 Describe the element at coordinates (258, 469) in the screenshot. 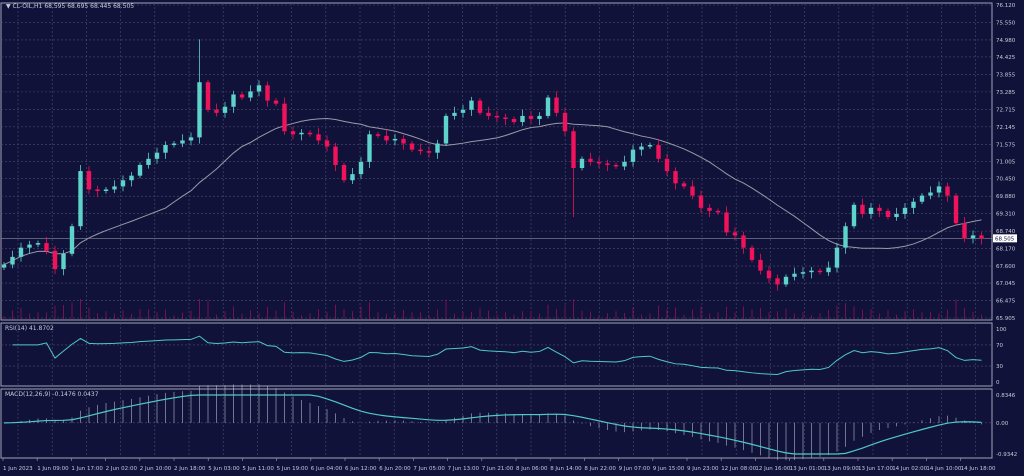

I see `time-axis-tick: 5 Jun 11:00` at that location.